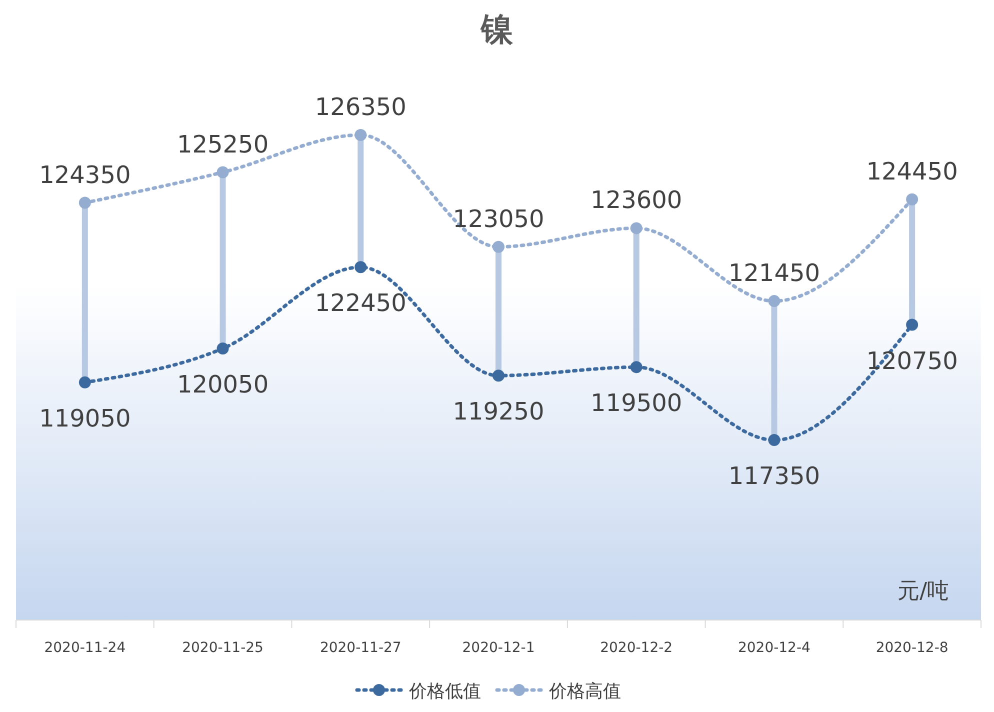  What do you see at coordinates (584, 691) in the screenshot?
I see `legend-label: 价格高值` at bounding box center [584, 691].